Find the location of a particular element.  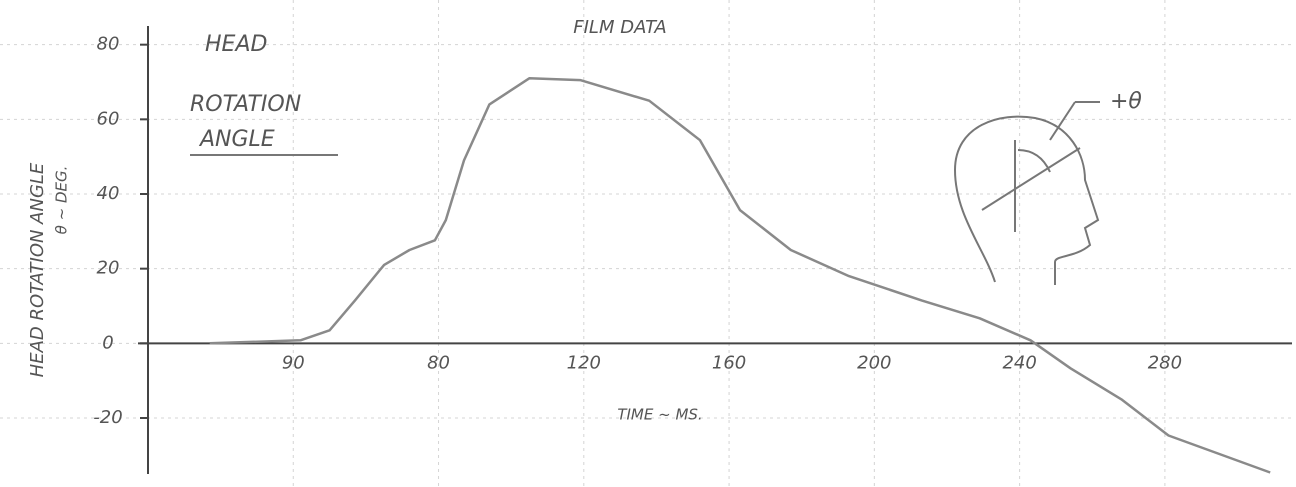

figure-label: +θ is located at coordinates (1126, 101).